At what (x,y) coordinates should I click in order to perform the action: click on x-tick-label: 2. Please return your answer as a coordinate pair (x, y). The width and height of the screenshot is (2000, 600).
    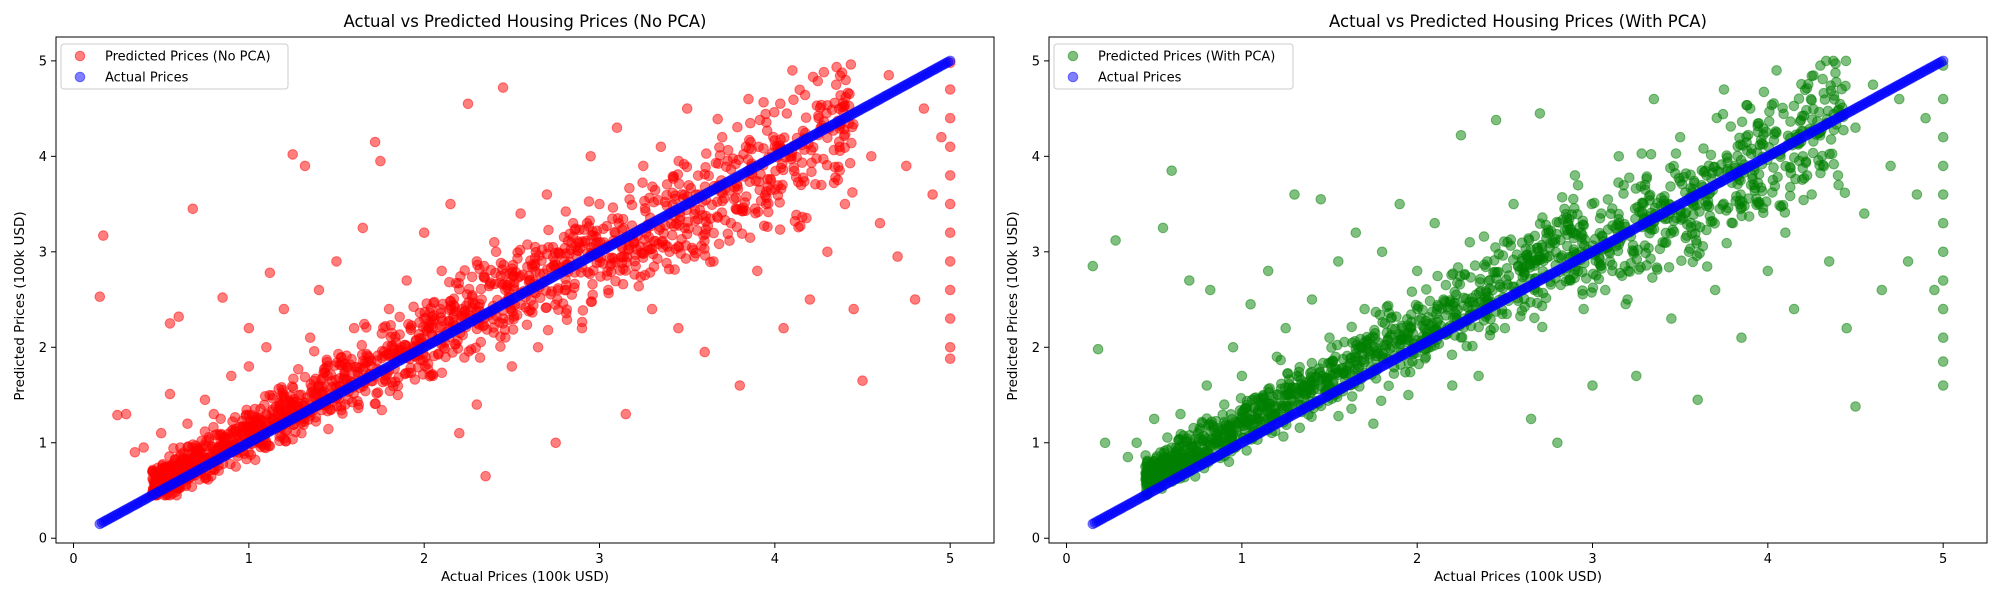
    Looking at the image, I should click on (1417, 559).